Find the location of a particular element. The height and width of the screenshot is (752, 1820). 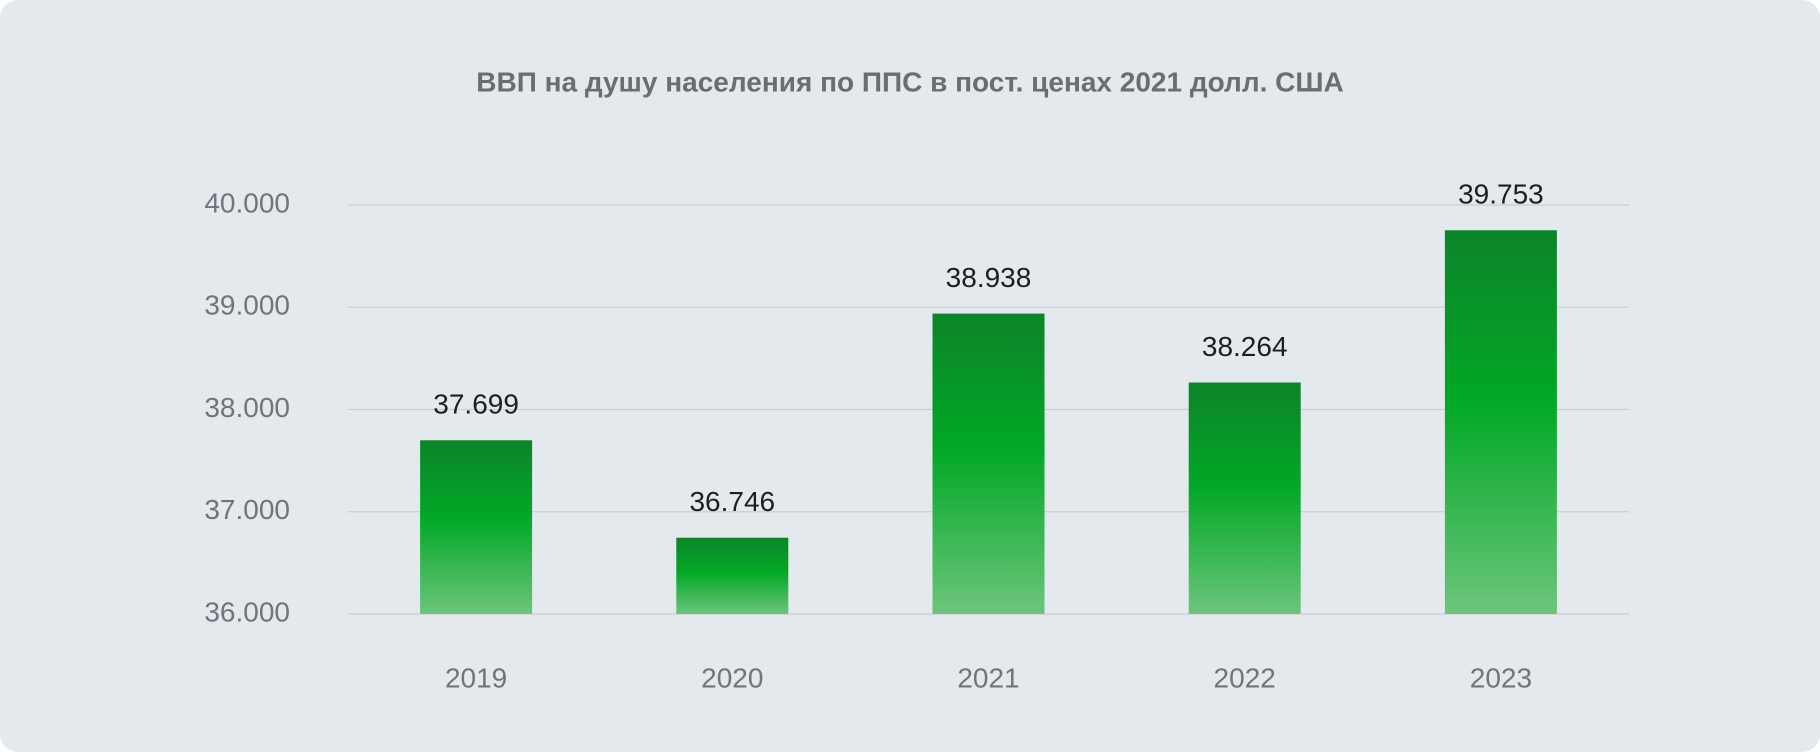

value-label: 36.746 is located at coordinates (732, 501).